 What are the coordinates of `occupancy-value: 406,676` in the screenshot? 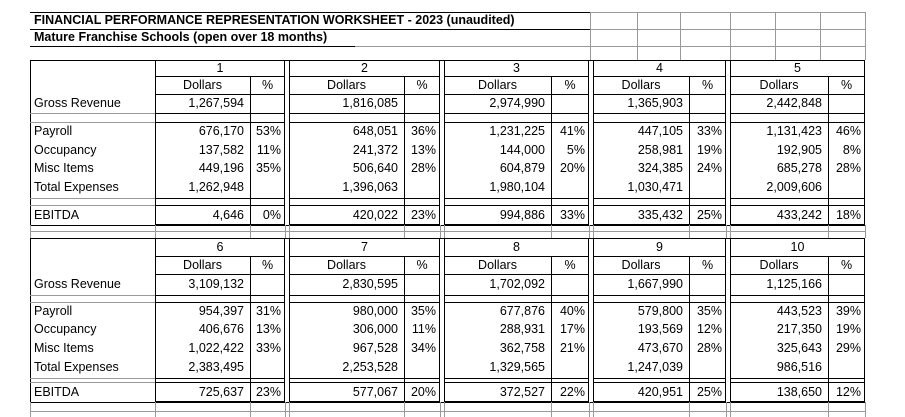 It's located at (221, 329).